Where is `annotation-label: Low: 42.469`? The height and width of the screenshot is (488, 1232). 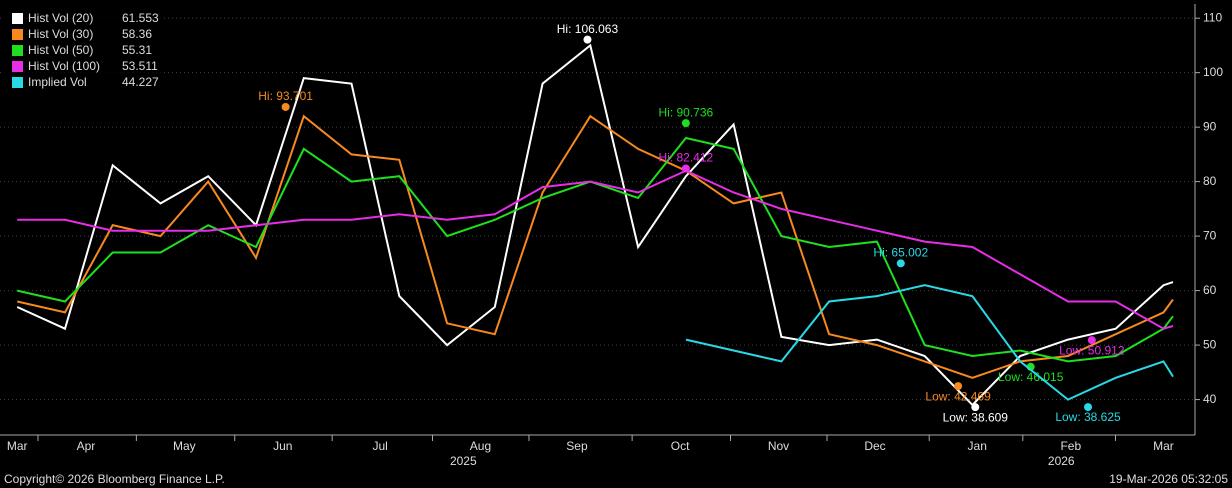
annotation-label: Low: 42.469 is located at coordinates (958, 396).